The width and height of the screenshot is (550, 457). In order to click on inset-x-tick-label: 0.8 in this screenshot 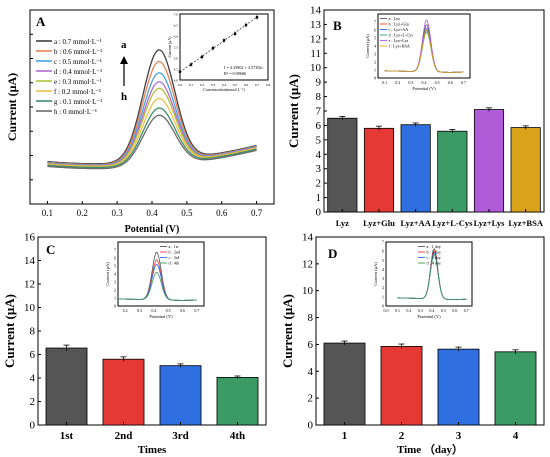, I will do `click(268, 85)`.